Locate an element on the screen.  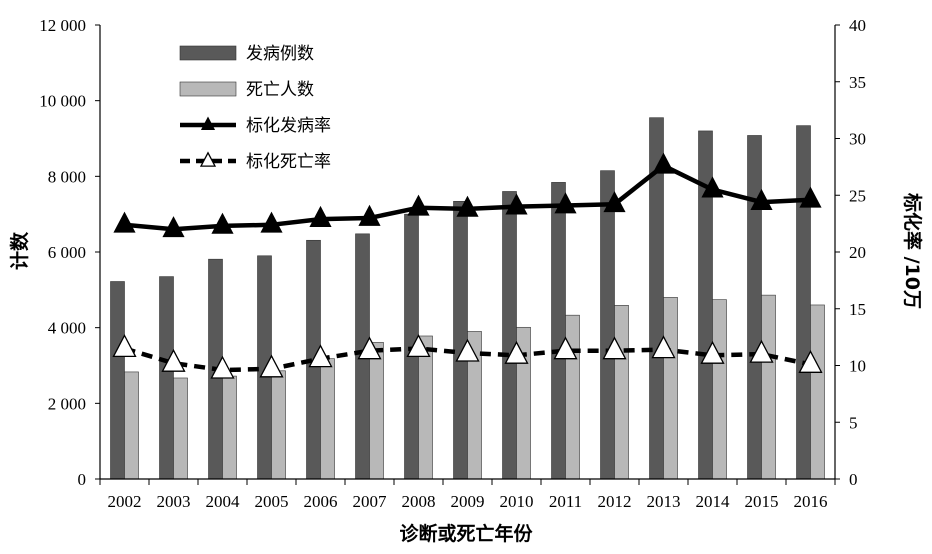
y2-tick-label: 5 is located at coordinates (853, 422).